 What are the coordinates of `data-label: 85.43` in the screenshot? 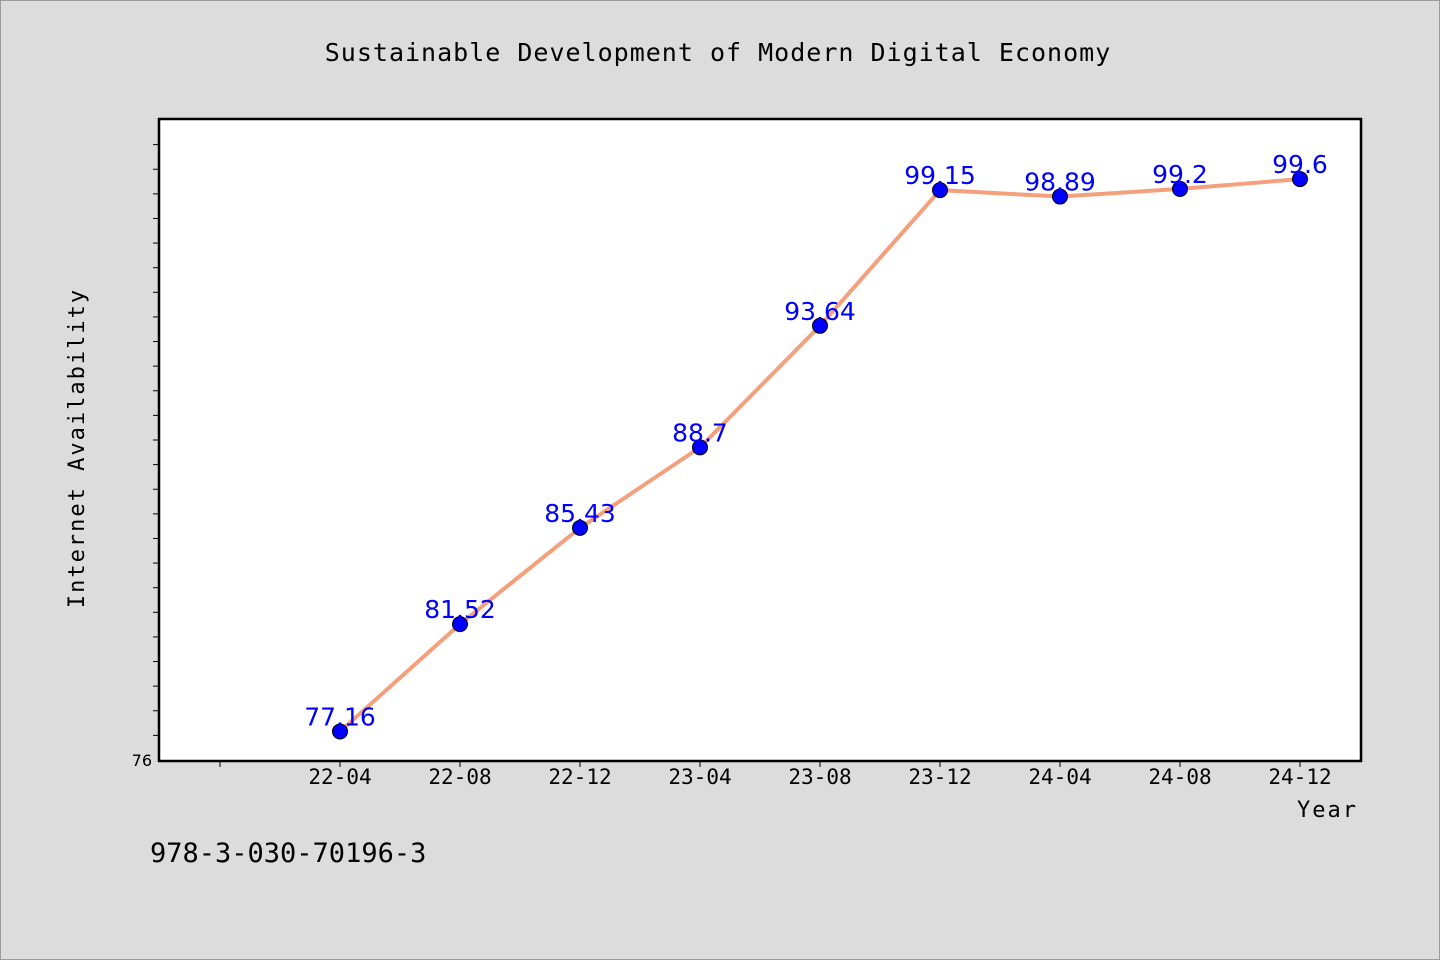 It's located at (580, 513).